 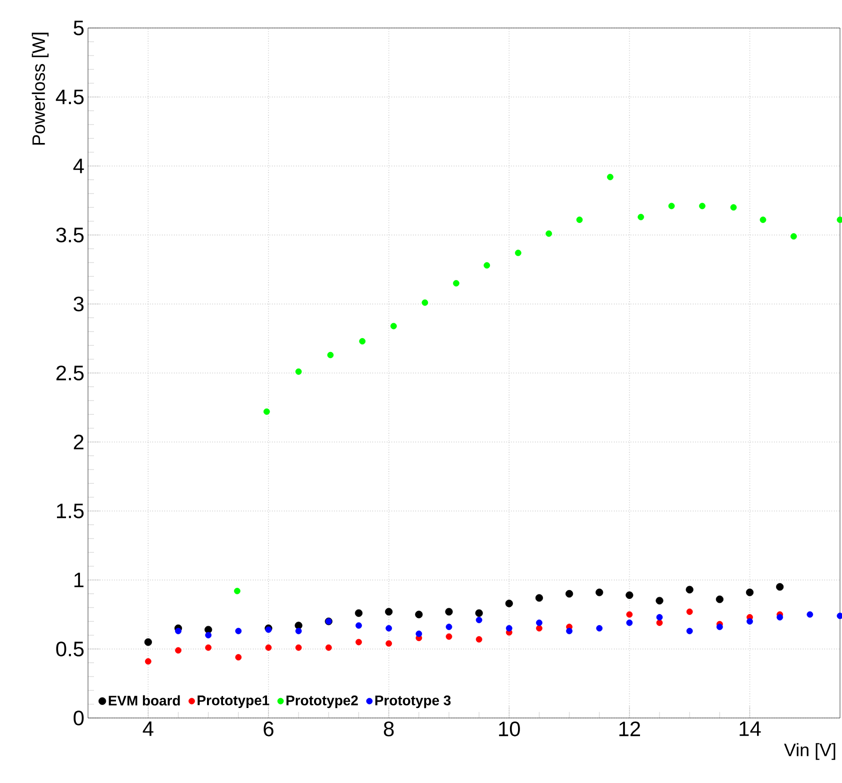 I want to click on y-tick-label: 2.5, so click(x=70, y=373).